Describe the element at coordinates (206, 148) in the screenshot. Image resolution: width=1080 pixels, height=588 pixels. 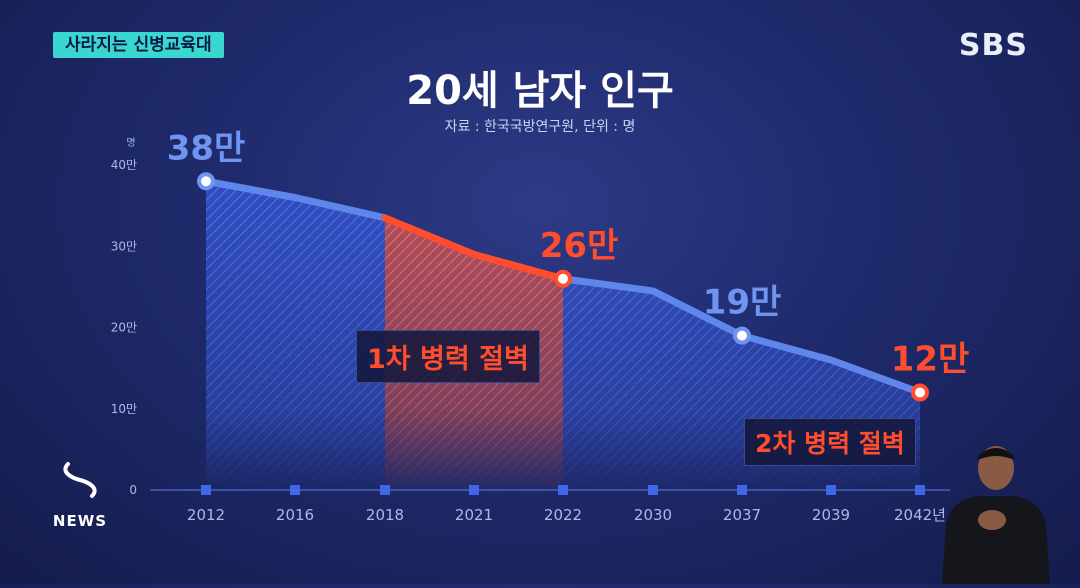
I see `data-point-label: 38만` at that location.